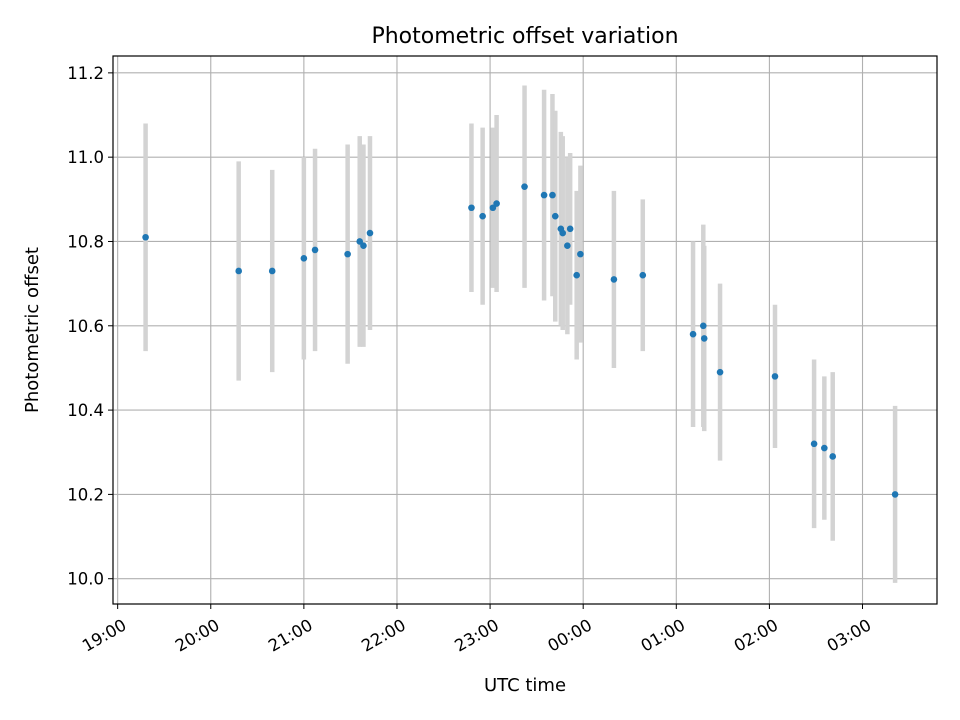 This screenshot has height=720, width=960. I want to click on y-tick-label: 10.6, so click(85, 326).